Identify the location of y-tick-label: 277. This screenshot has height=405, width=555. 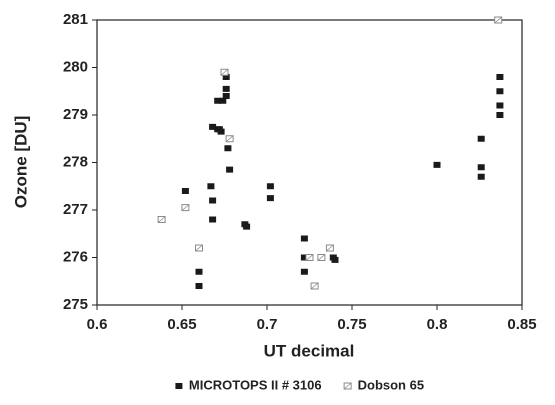
(75, 209).